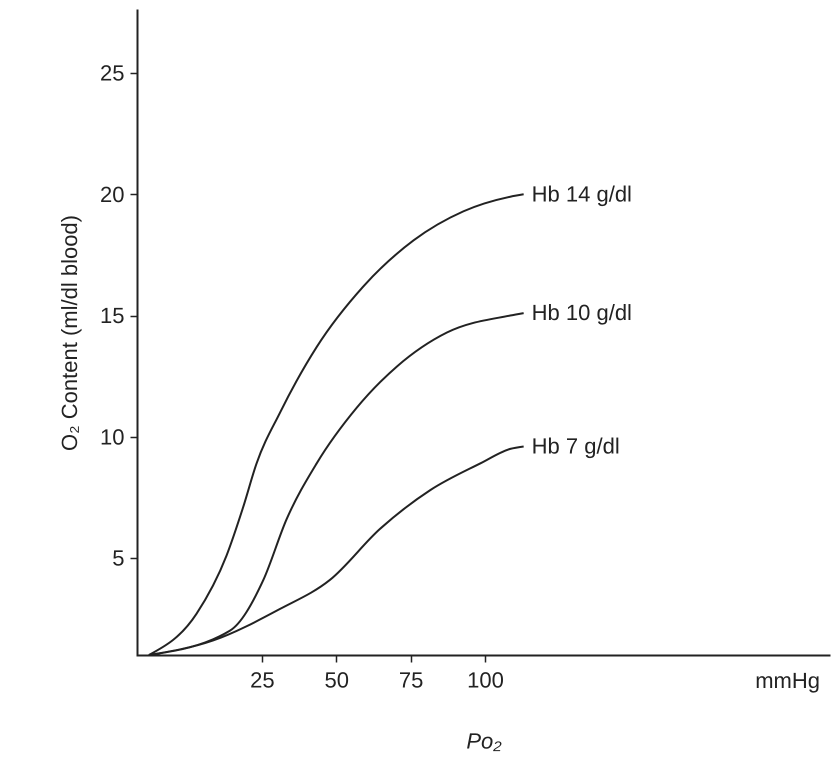 This screenshot has width=835, height=781. What do you see at coordinates (69, 333) in the screenshot?
I see `y-axis-title: O₂ Content (ml/dl blood)` at bounding box center [69, 333].